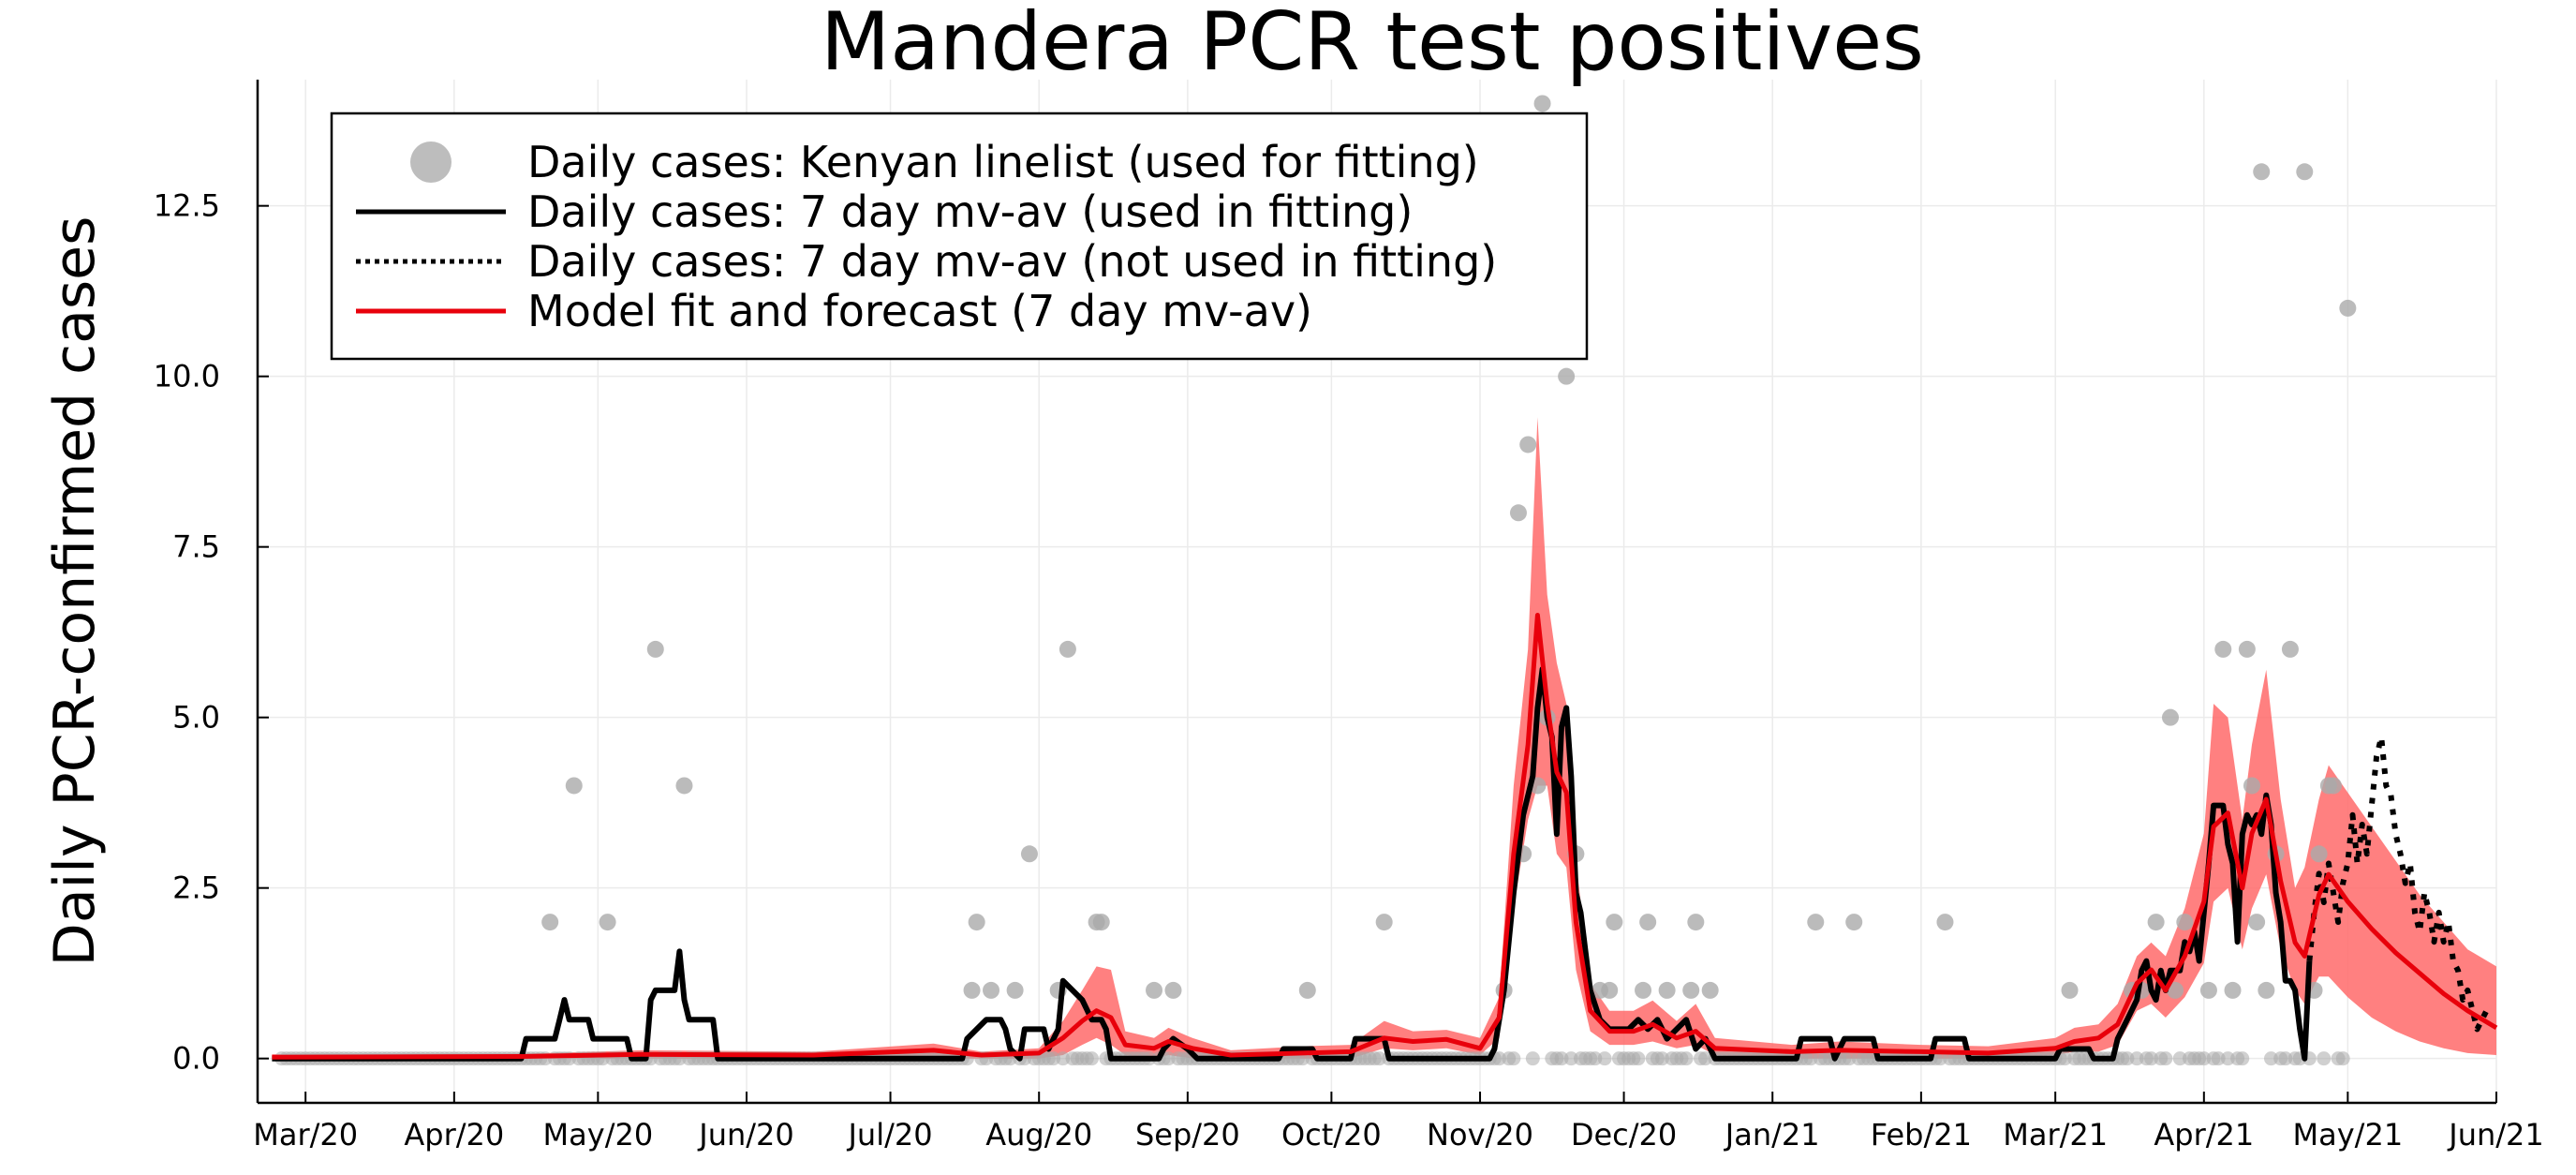 The height and width of the screenshot is (1175, 2576). I want to click on x-tick-label: May/20, so click(598, 1135).